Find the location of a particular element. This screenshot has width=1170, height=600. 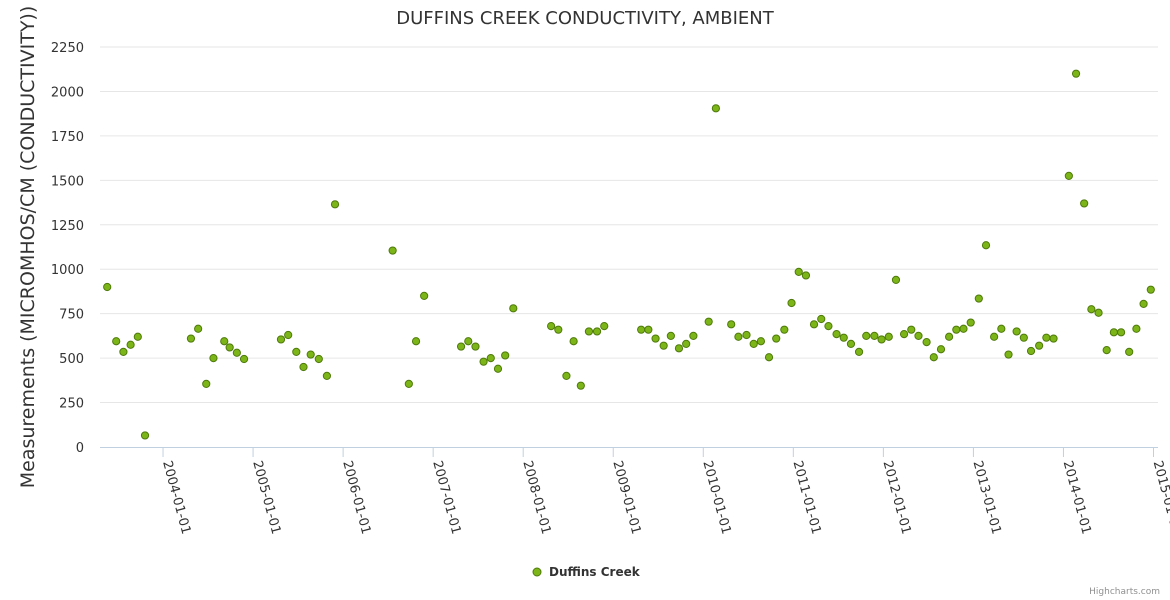

legend: Duffins Creek is located at coordinates (586, 572).